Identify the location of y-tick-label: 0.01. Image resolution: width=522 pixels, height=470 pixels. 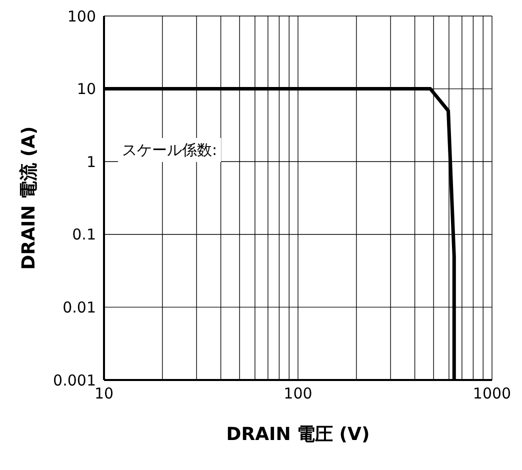
(79, 307).